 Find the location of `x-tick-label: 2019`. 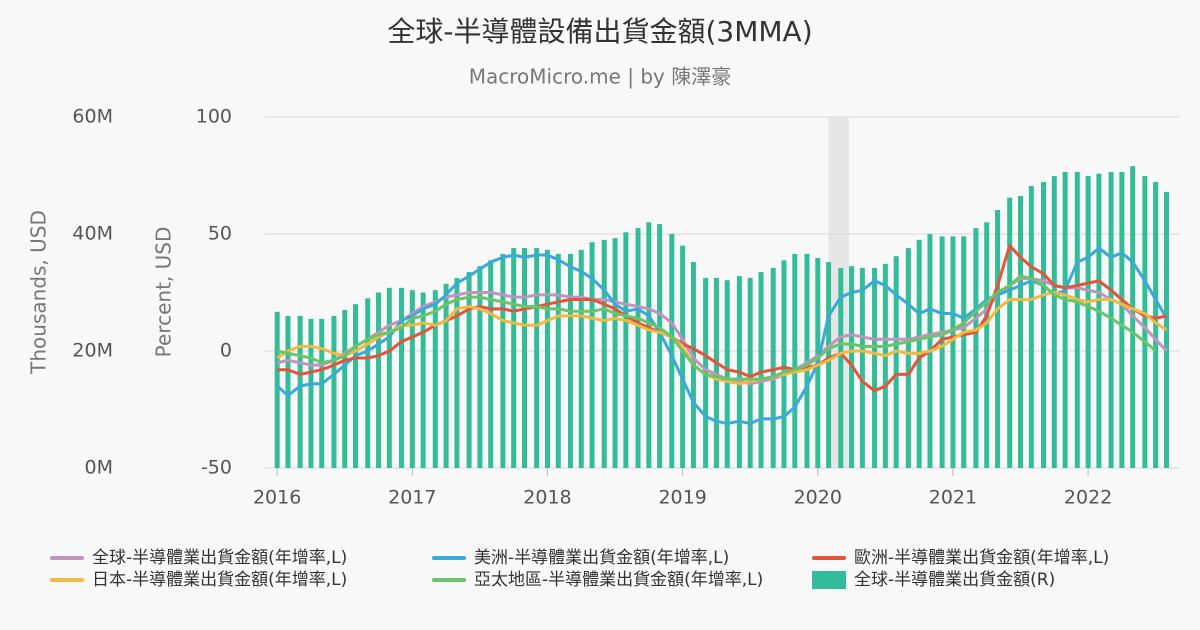

x-tick-label: 2019 is located at coordinates (682, 498).